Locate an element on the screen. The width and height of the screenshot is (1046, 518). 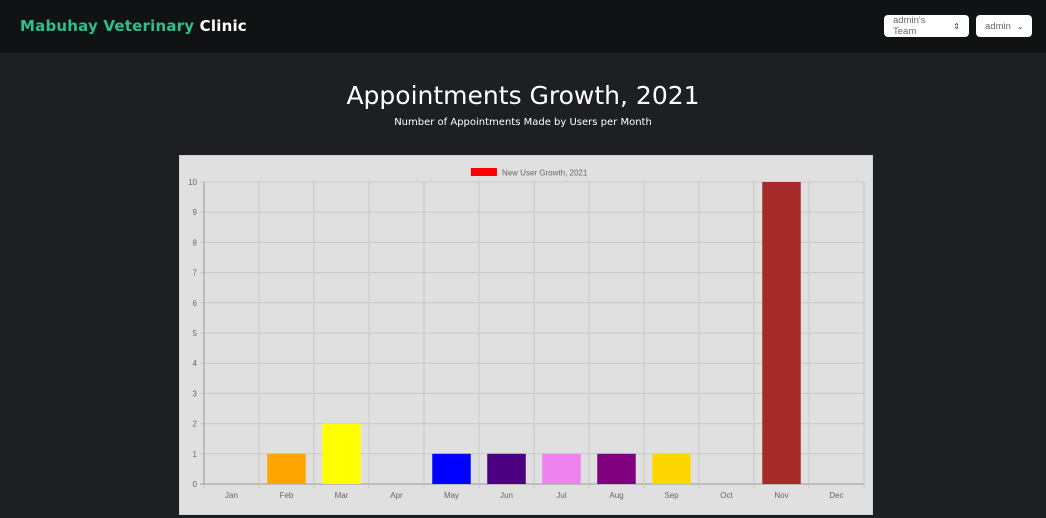
user-dropdown-label: admin is located at coordinates (998, 26).